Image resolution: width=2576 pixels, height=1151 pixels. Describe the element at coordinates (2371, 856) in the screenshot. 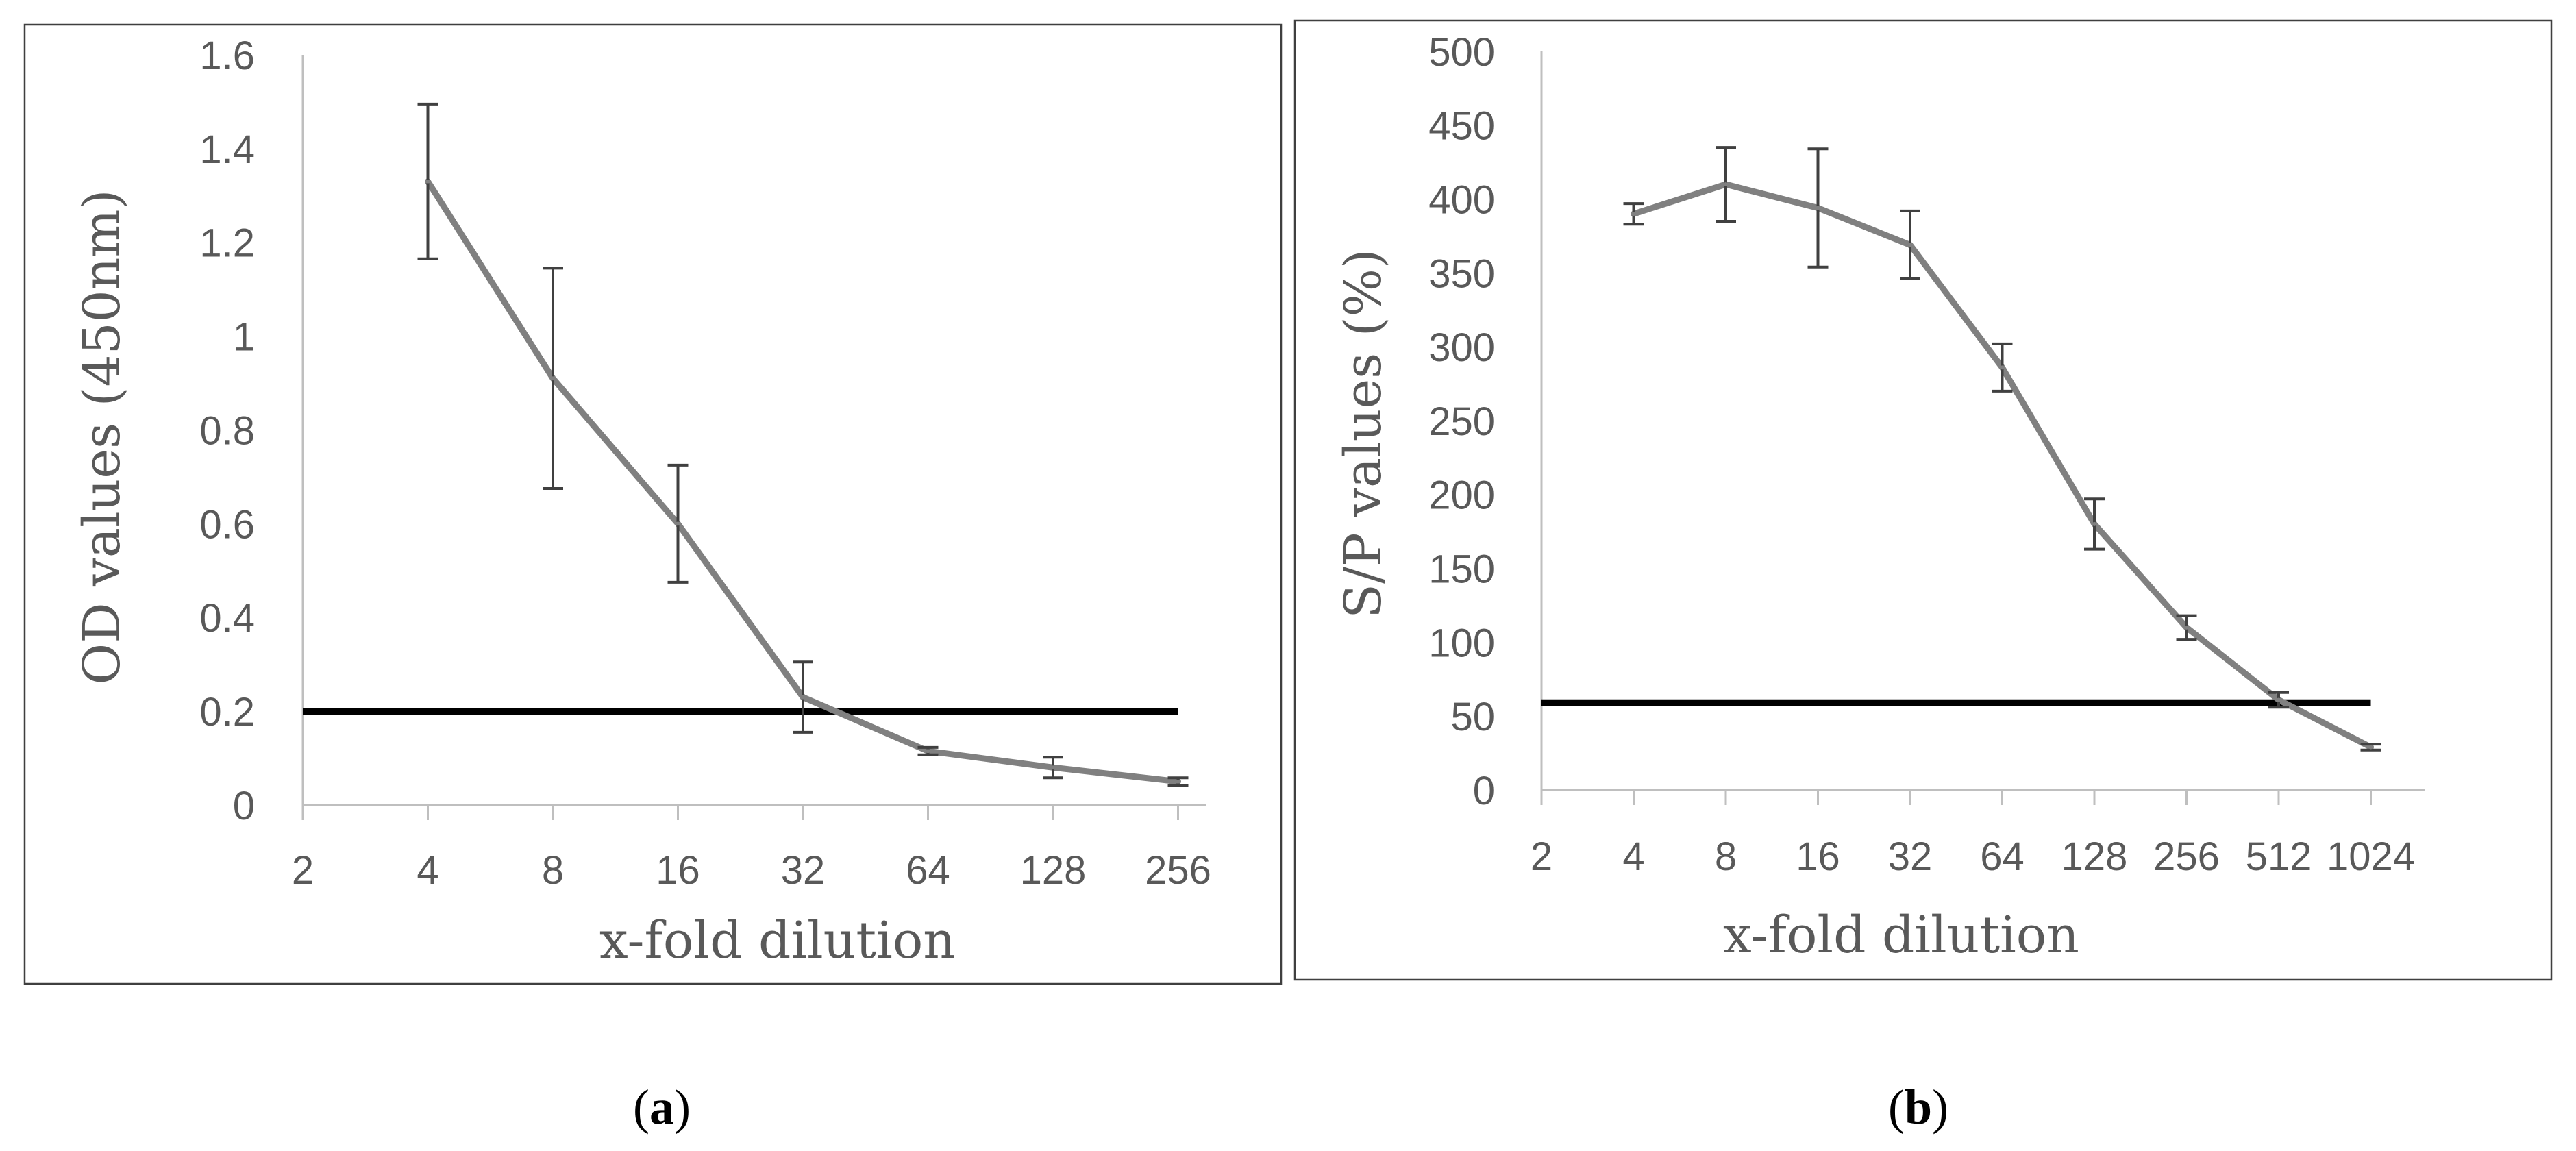

I see `x-tick-label: 1024` at that location.